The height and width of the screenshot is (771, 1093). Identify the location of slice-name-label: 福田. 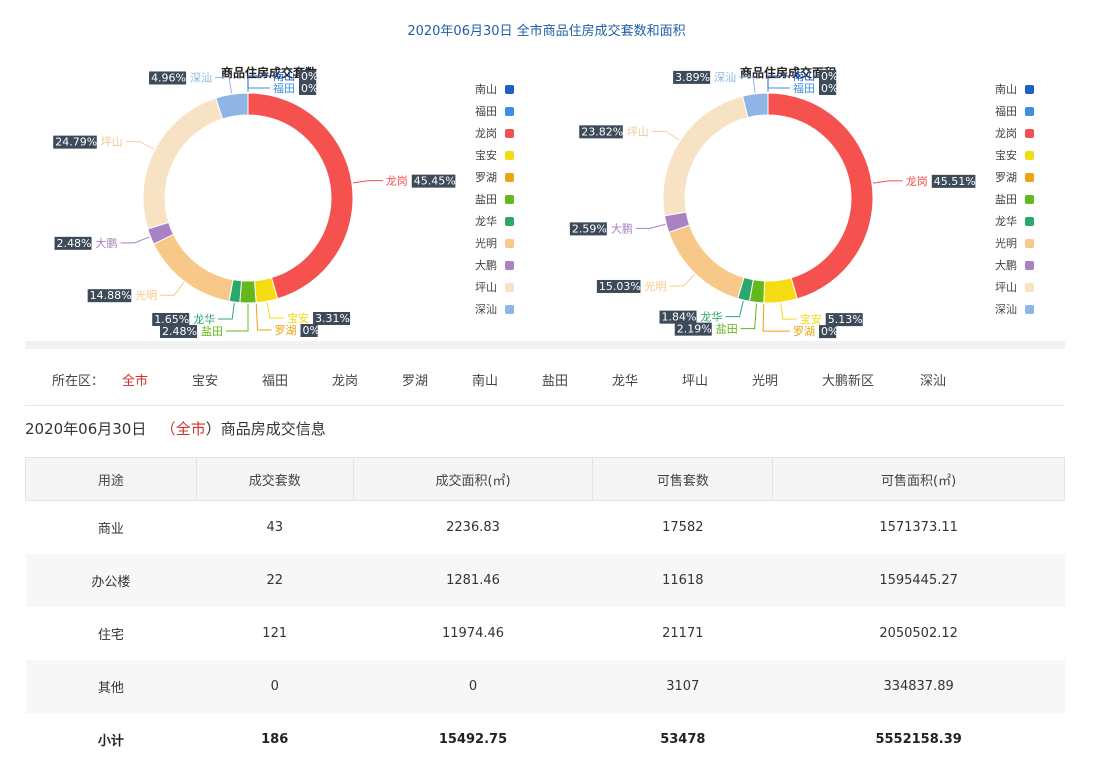
(804, 88).